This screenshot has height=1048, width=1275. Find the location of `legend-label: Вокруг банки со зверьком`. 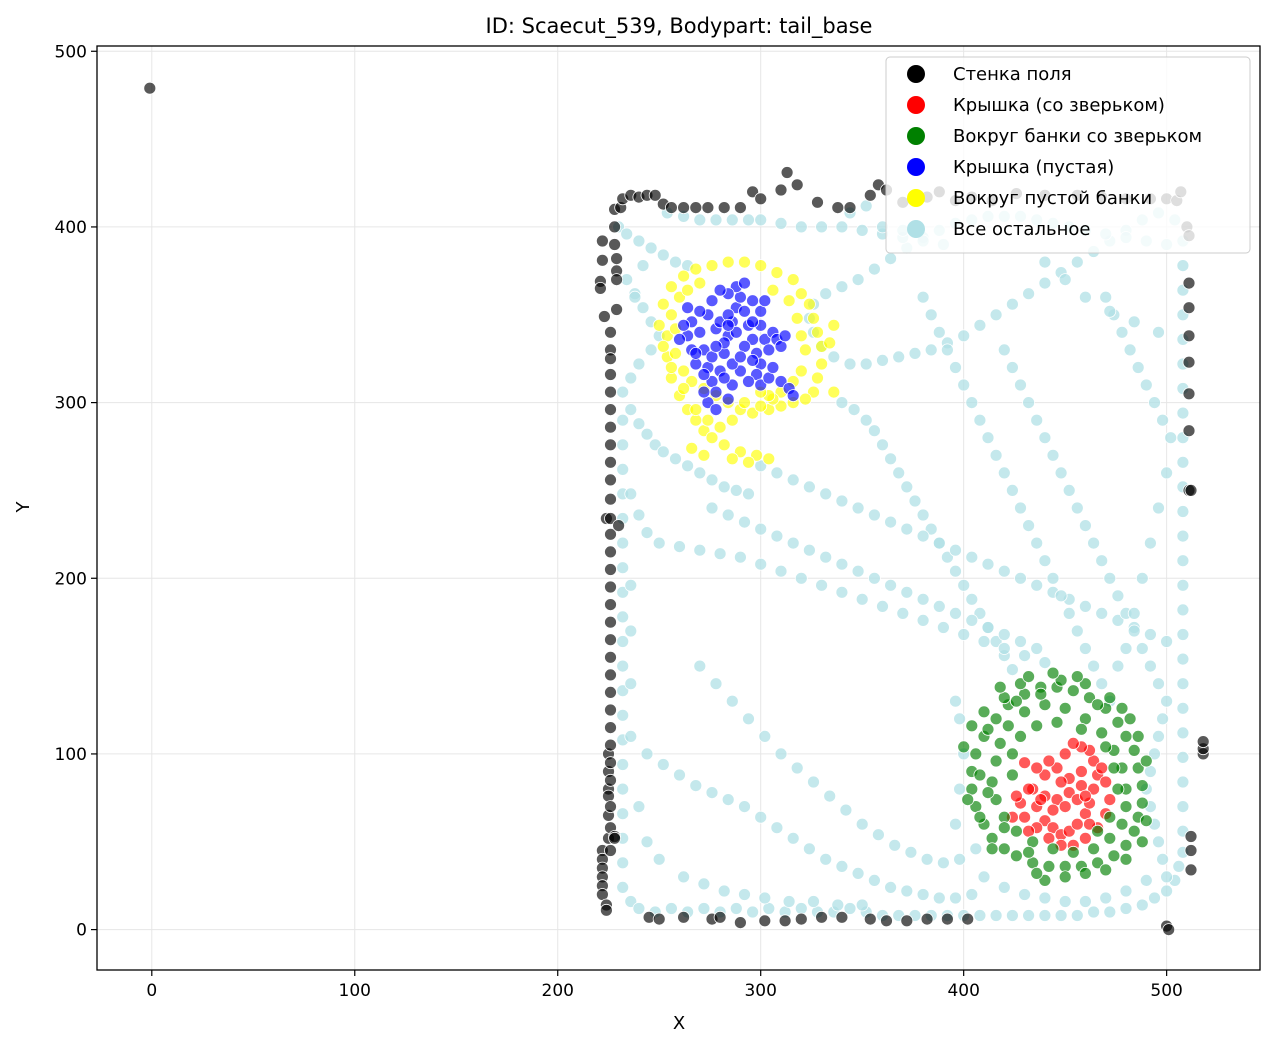

legend-label: Вокруг банки со зверьком is located at coordinates (1077, 136).